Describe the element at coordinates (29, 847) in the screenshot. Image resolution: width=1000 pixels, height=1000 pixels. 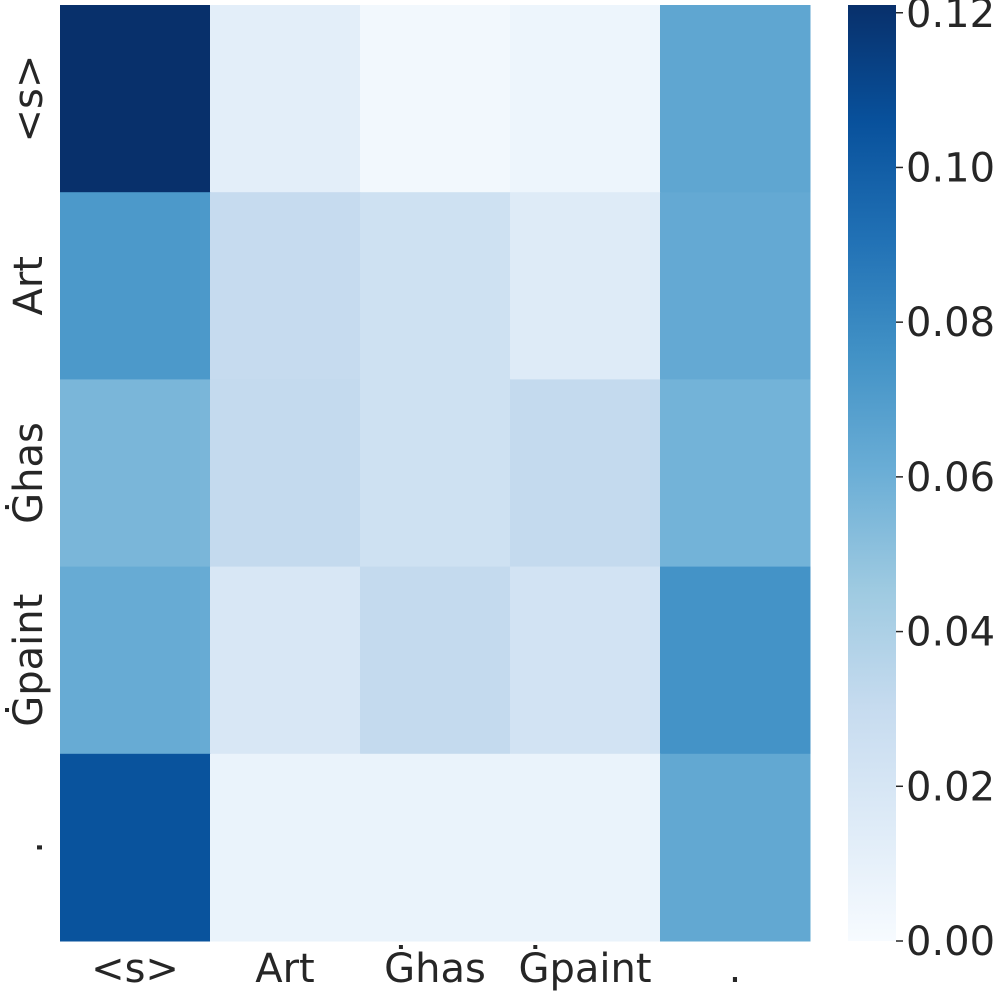
I see `y-tick-label: .` at that location.